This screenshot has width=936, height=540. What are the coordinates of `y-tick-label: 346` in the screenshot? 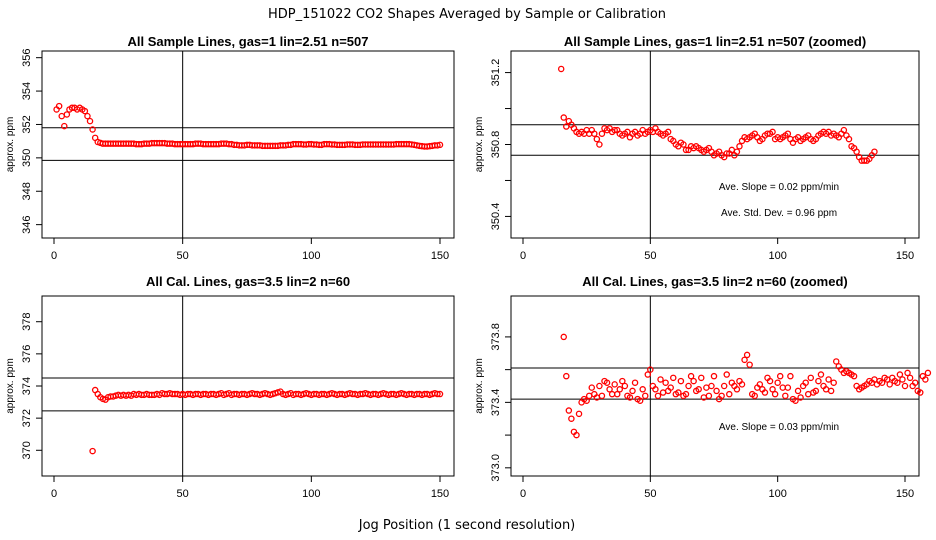 It's located at (27, 224).